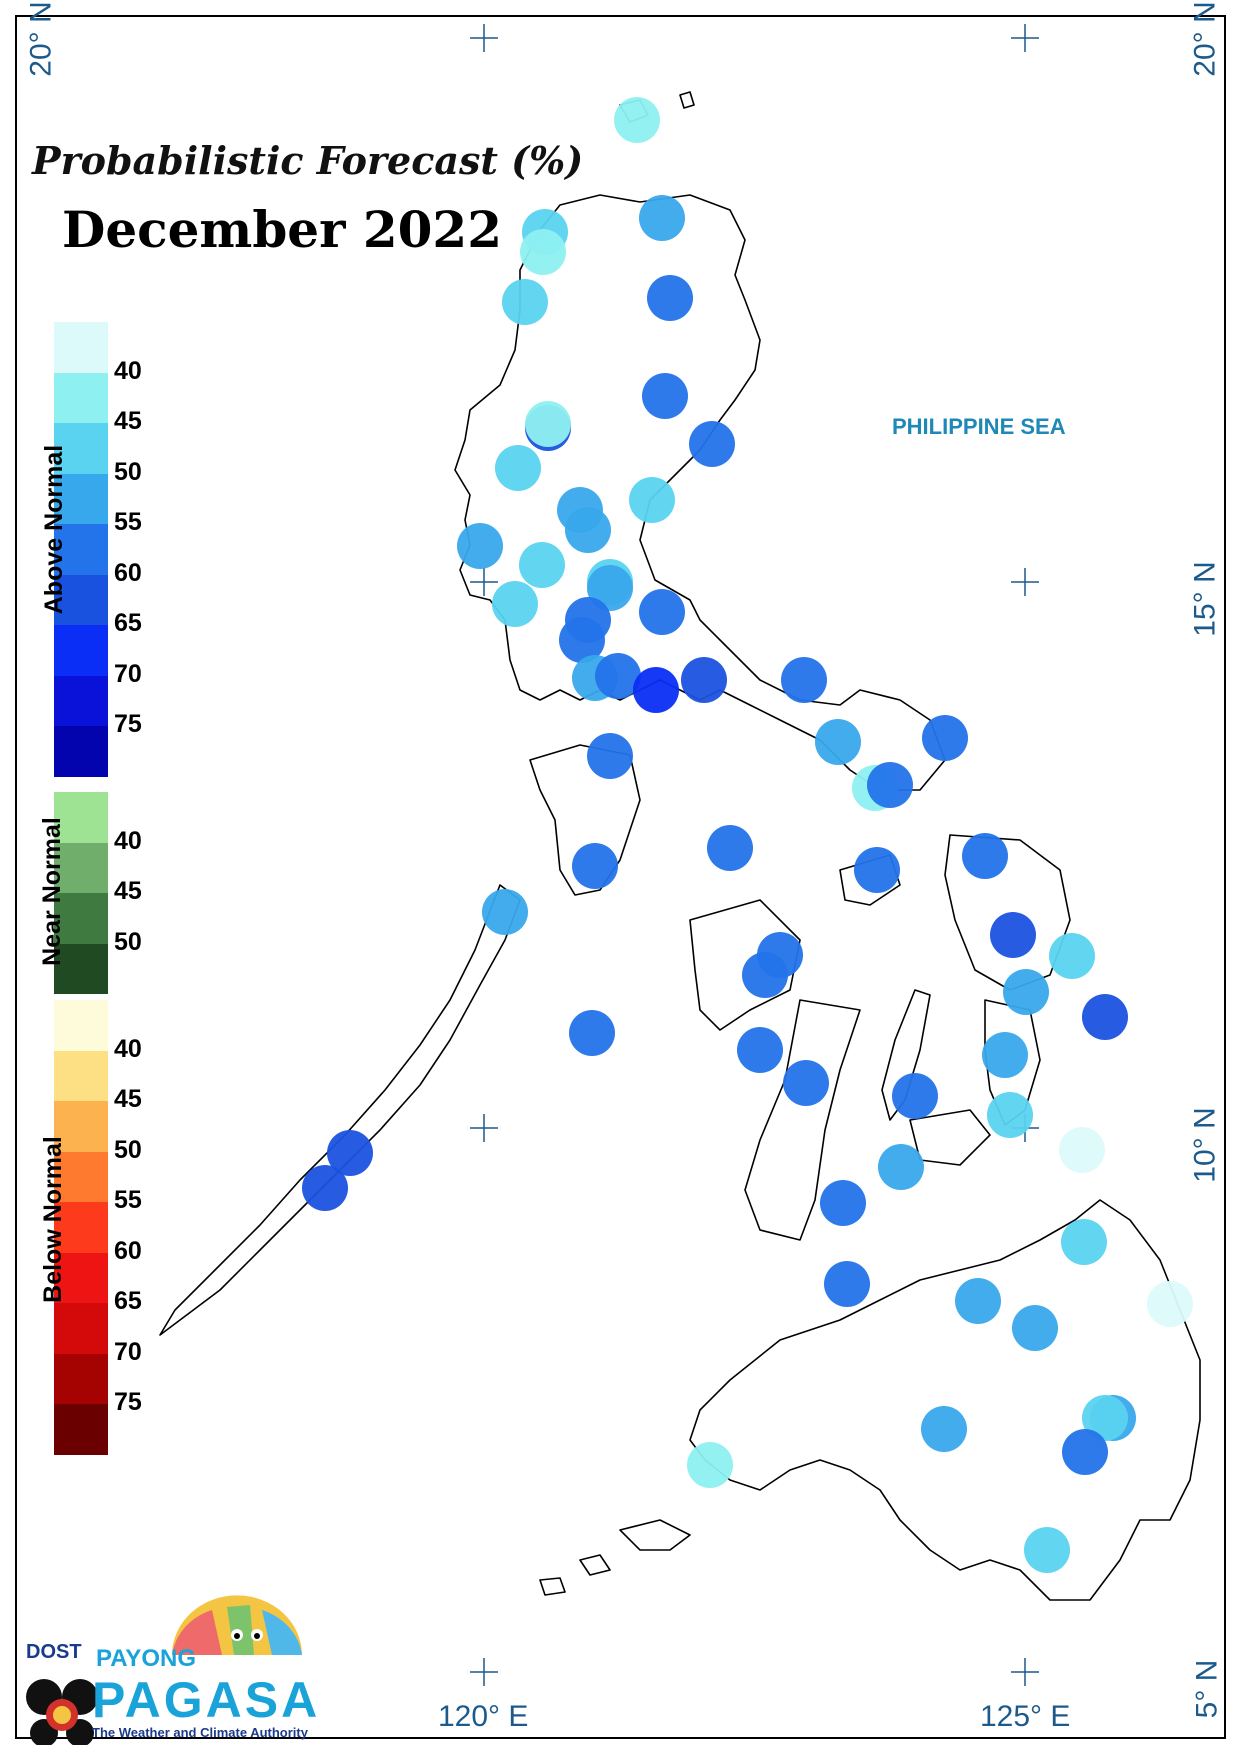 The width and height of the screenshot is (1241, 1753). Describe the element at coordinates (128, 370) in the screenshot. I see `legend-tick-label: 40` at that location.